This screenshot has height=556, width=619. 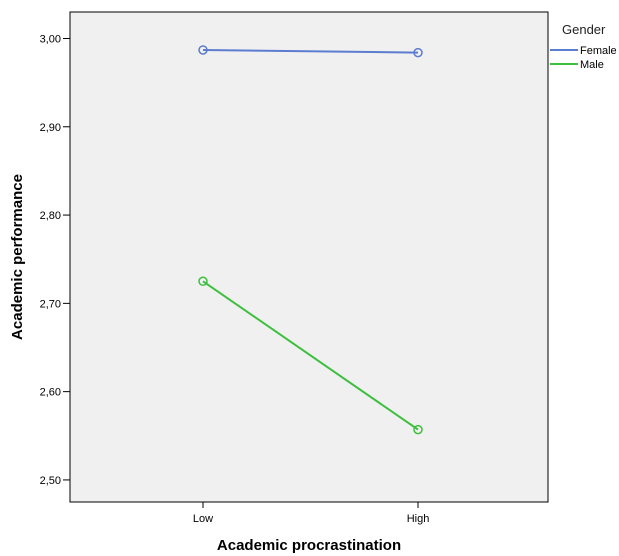 I want to click on y-tick-label: 2,60, so click(x=50, y=393).